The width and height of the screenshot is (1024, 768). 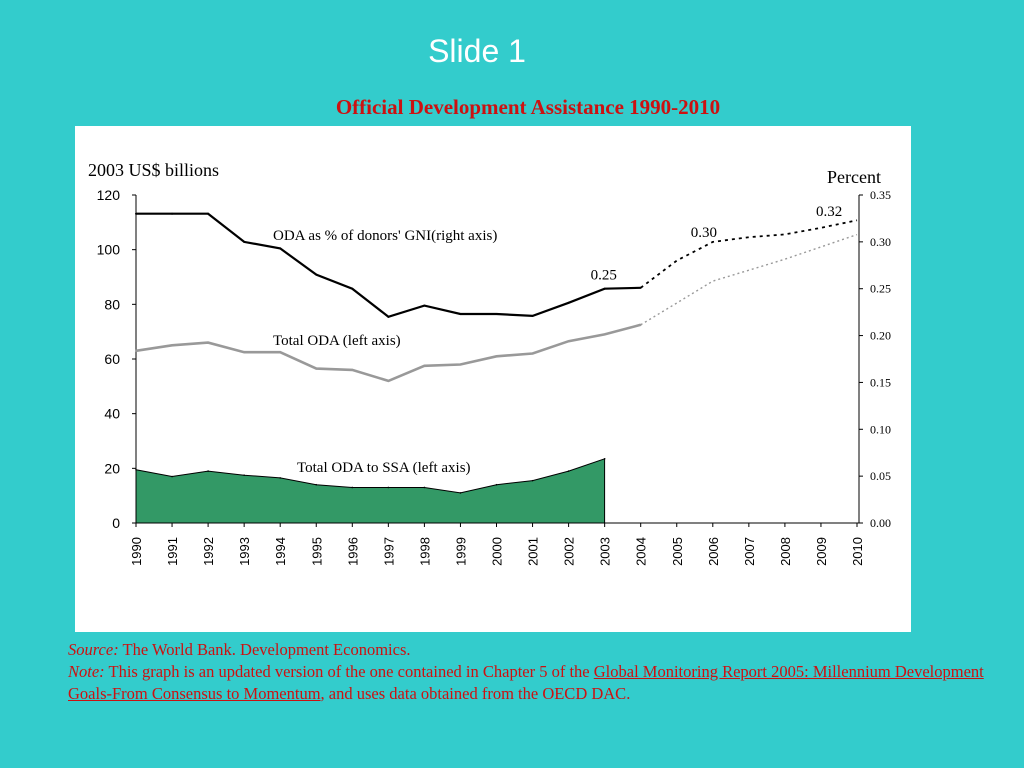 What do you see at coordinates (880, 242) in the screenshot?
I see `right-tick-label: 0.30` at bounding box center [880, 242].